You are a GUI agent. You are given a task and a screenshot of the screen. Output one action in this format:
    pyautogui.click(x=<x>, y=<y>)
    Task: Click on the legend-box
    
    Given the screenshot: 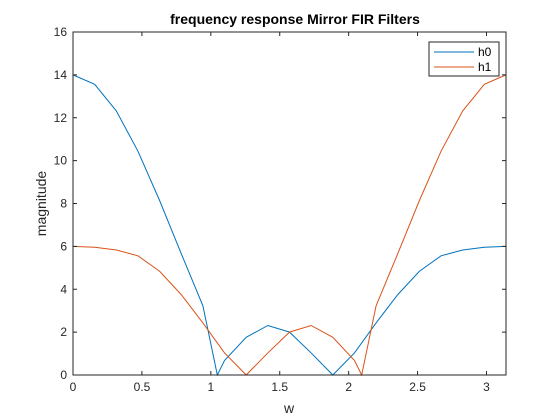 What is the action you would take?
    pyautogui.click(x=464, y=59)
    